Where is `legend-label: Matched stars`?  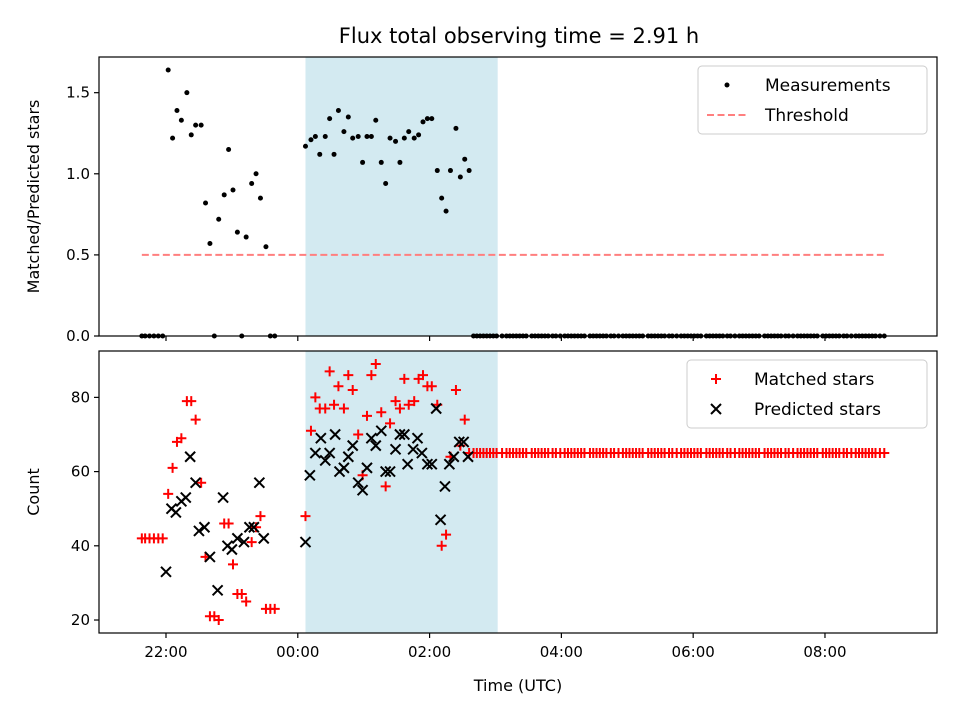
legend-label: Matched stars is located at coordinates (814, 380).